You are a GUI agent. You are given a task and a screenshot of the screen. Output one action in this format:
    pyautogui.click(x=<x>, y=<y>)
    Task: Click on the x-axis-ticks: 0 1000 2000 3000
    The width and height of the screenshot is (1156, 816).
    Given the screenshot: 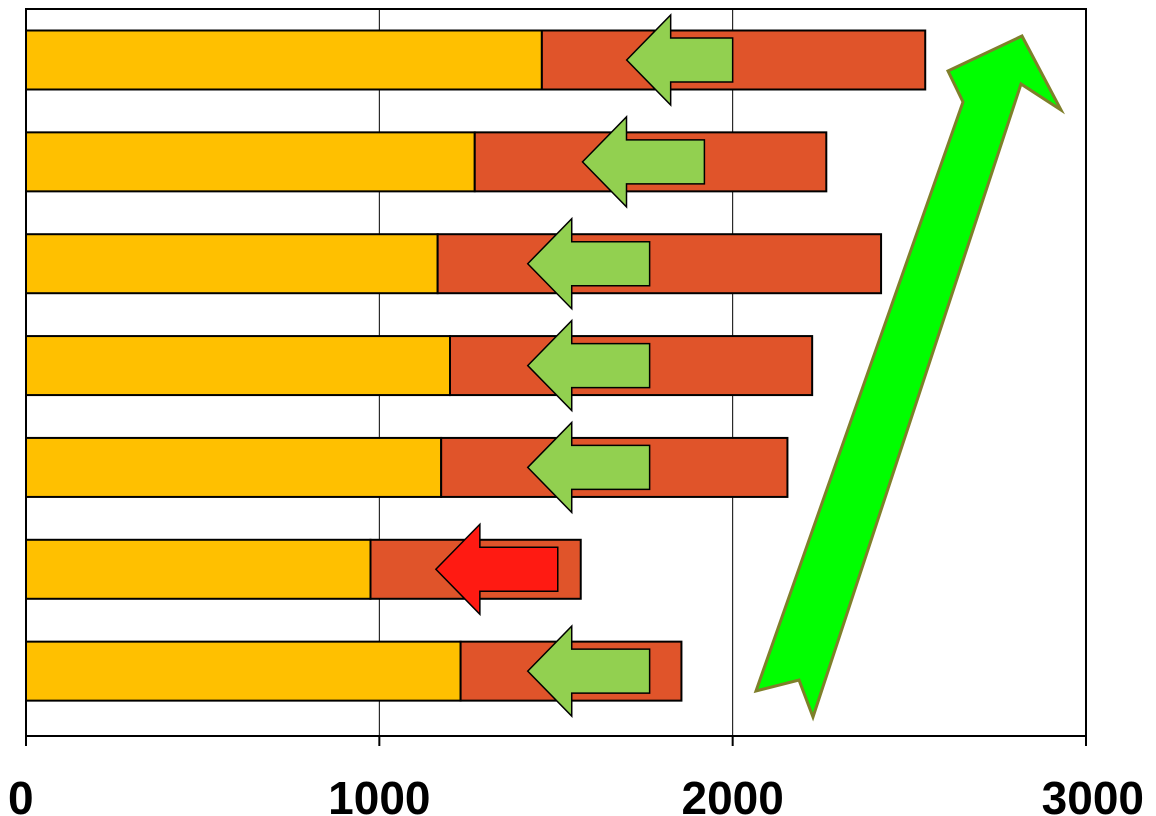 What is the action you would take?
    pyautogui.click(x=576, y=776)
    